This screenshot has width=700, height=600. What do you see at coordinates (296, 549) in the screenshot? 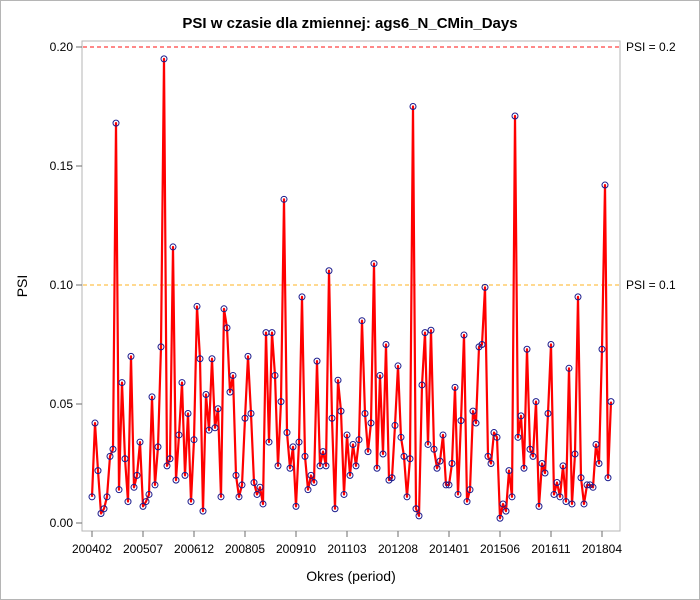
I see `x-tick-label-4: 200910` at bounding box center [296, 549].